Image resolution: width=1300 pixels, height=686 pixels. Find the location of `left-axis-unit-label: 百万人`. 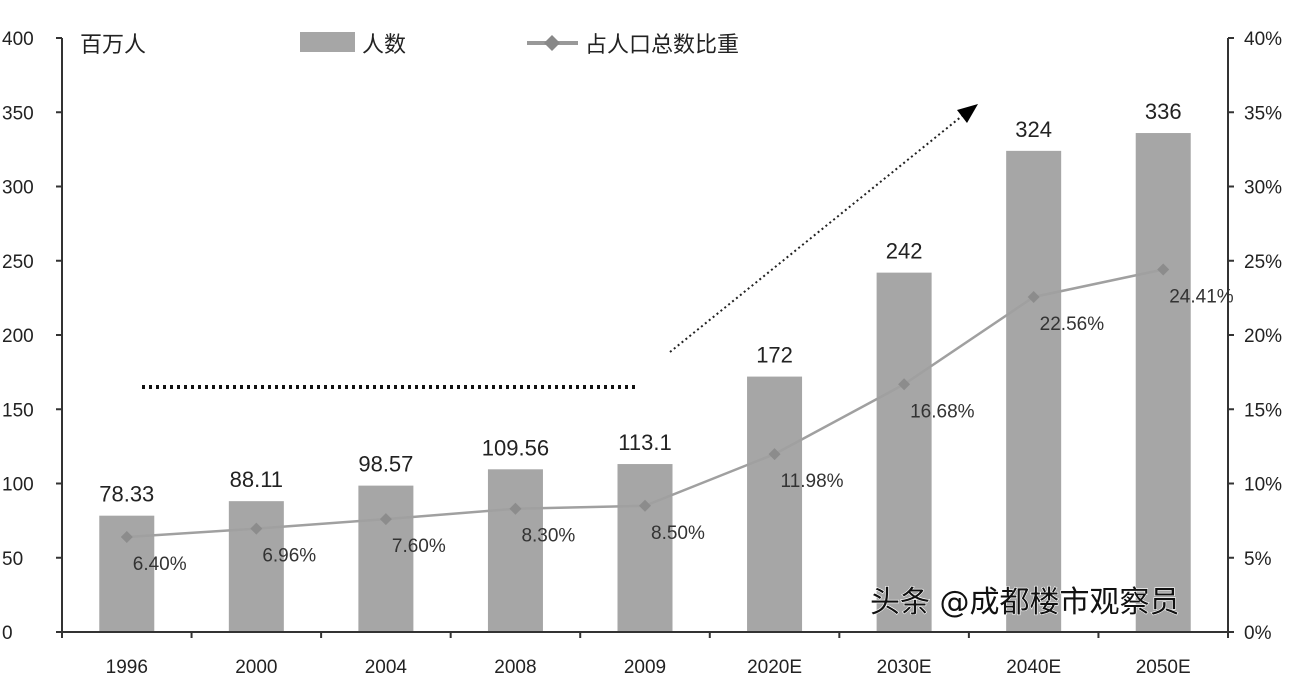

left-axis-unit-label: 百万人 is located at coordinates (113, 45).